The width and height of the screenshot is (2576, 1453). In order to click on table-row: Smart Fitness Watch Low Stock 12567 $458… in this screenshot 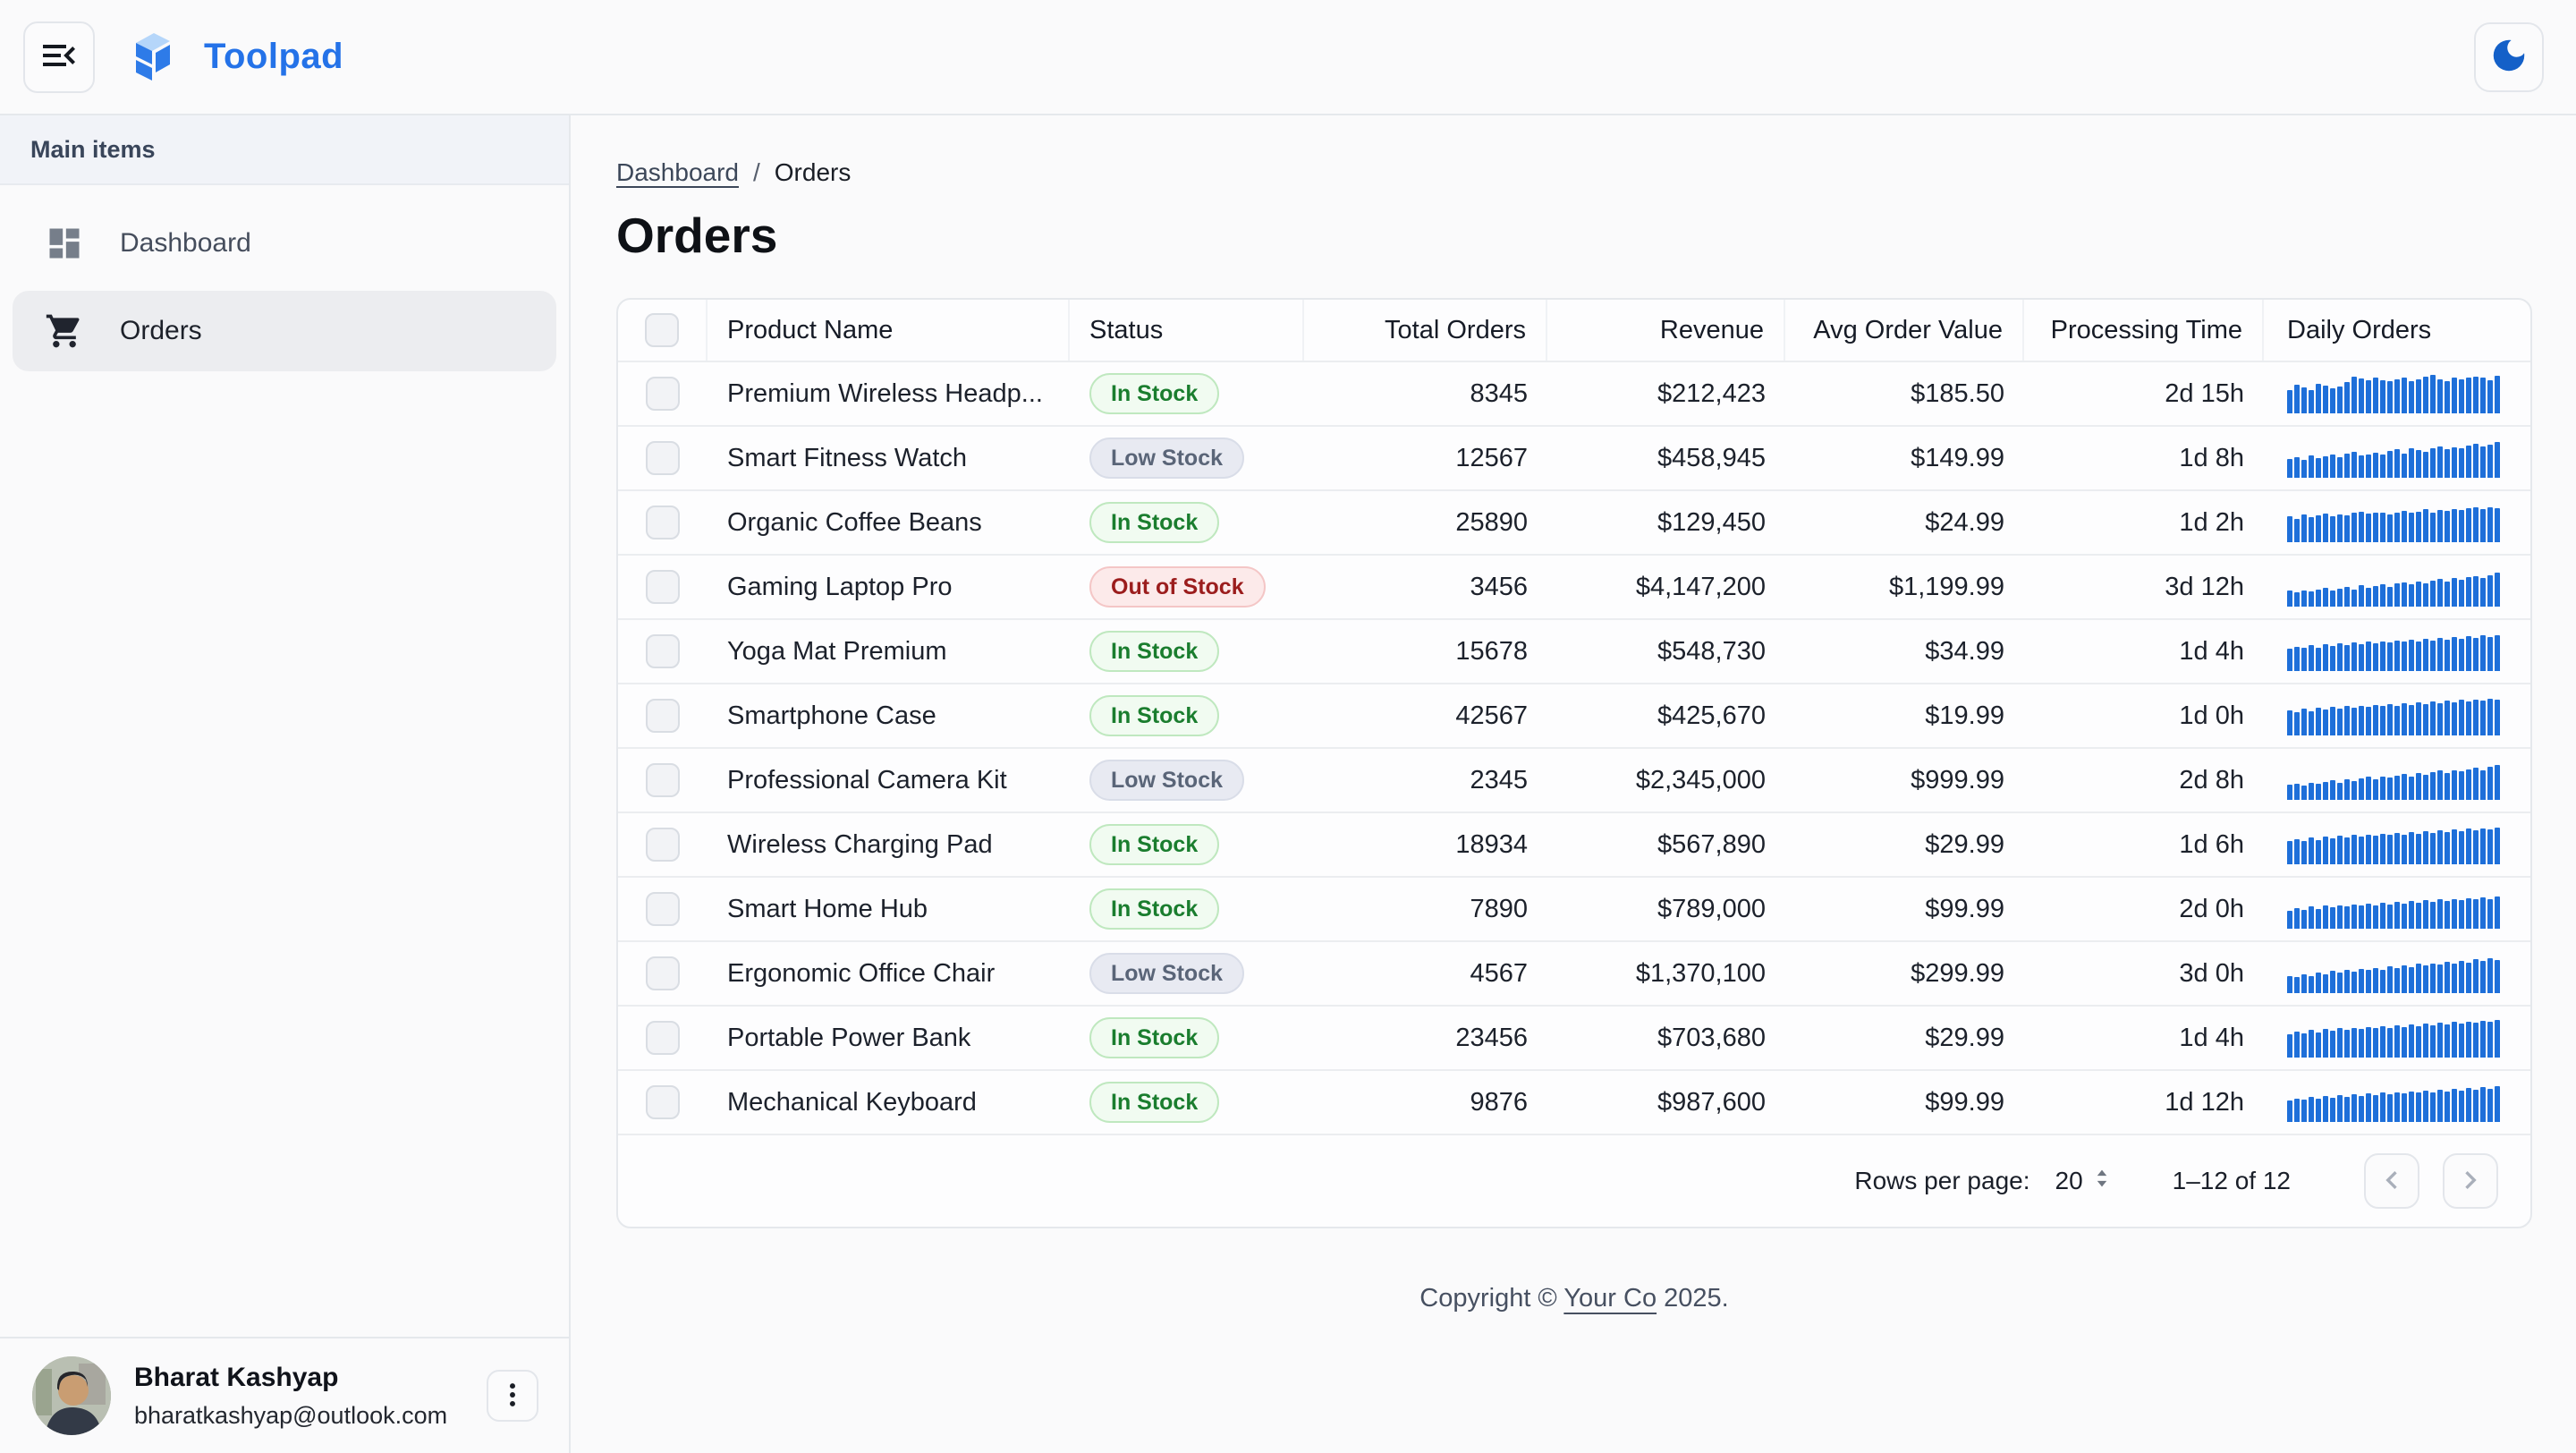, I will do `click(1574, 457)`.